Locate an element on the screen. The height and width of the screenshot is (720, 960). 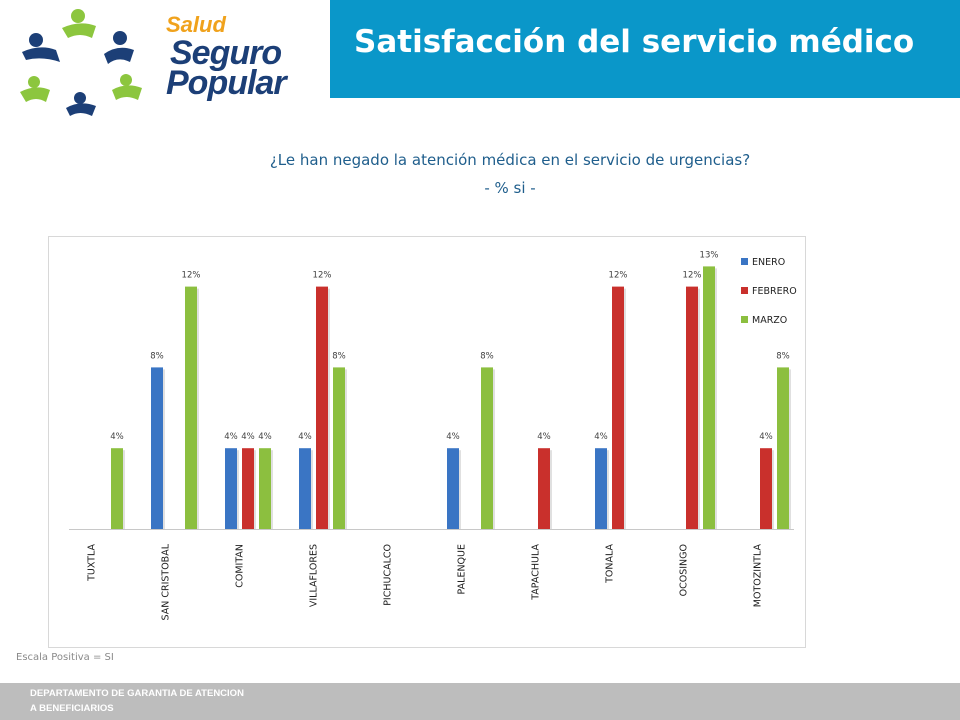
chart-subtitle: - % si - is located at coordinates (510, 188).